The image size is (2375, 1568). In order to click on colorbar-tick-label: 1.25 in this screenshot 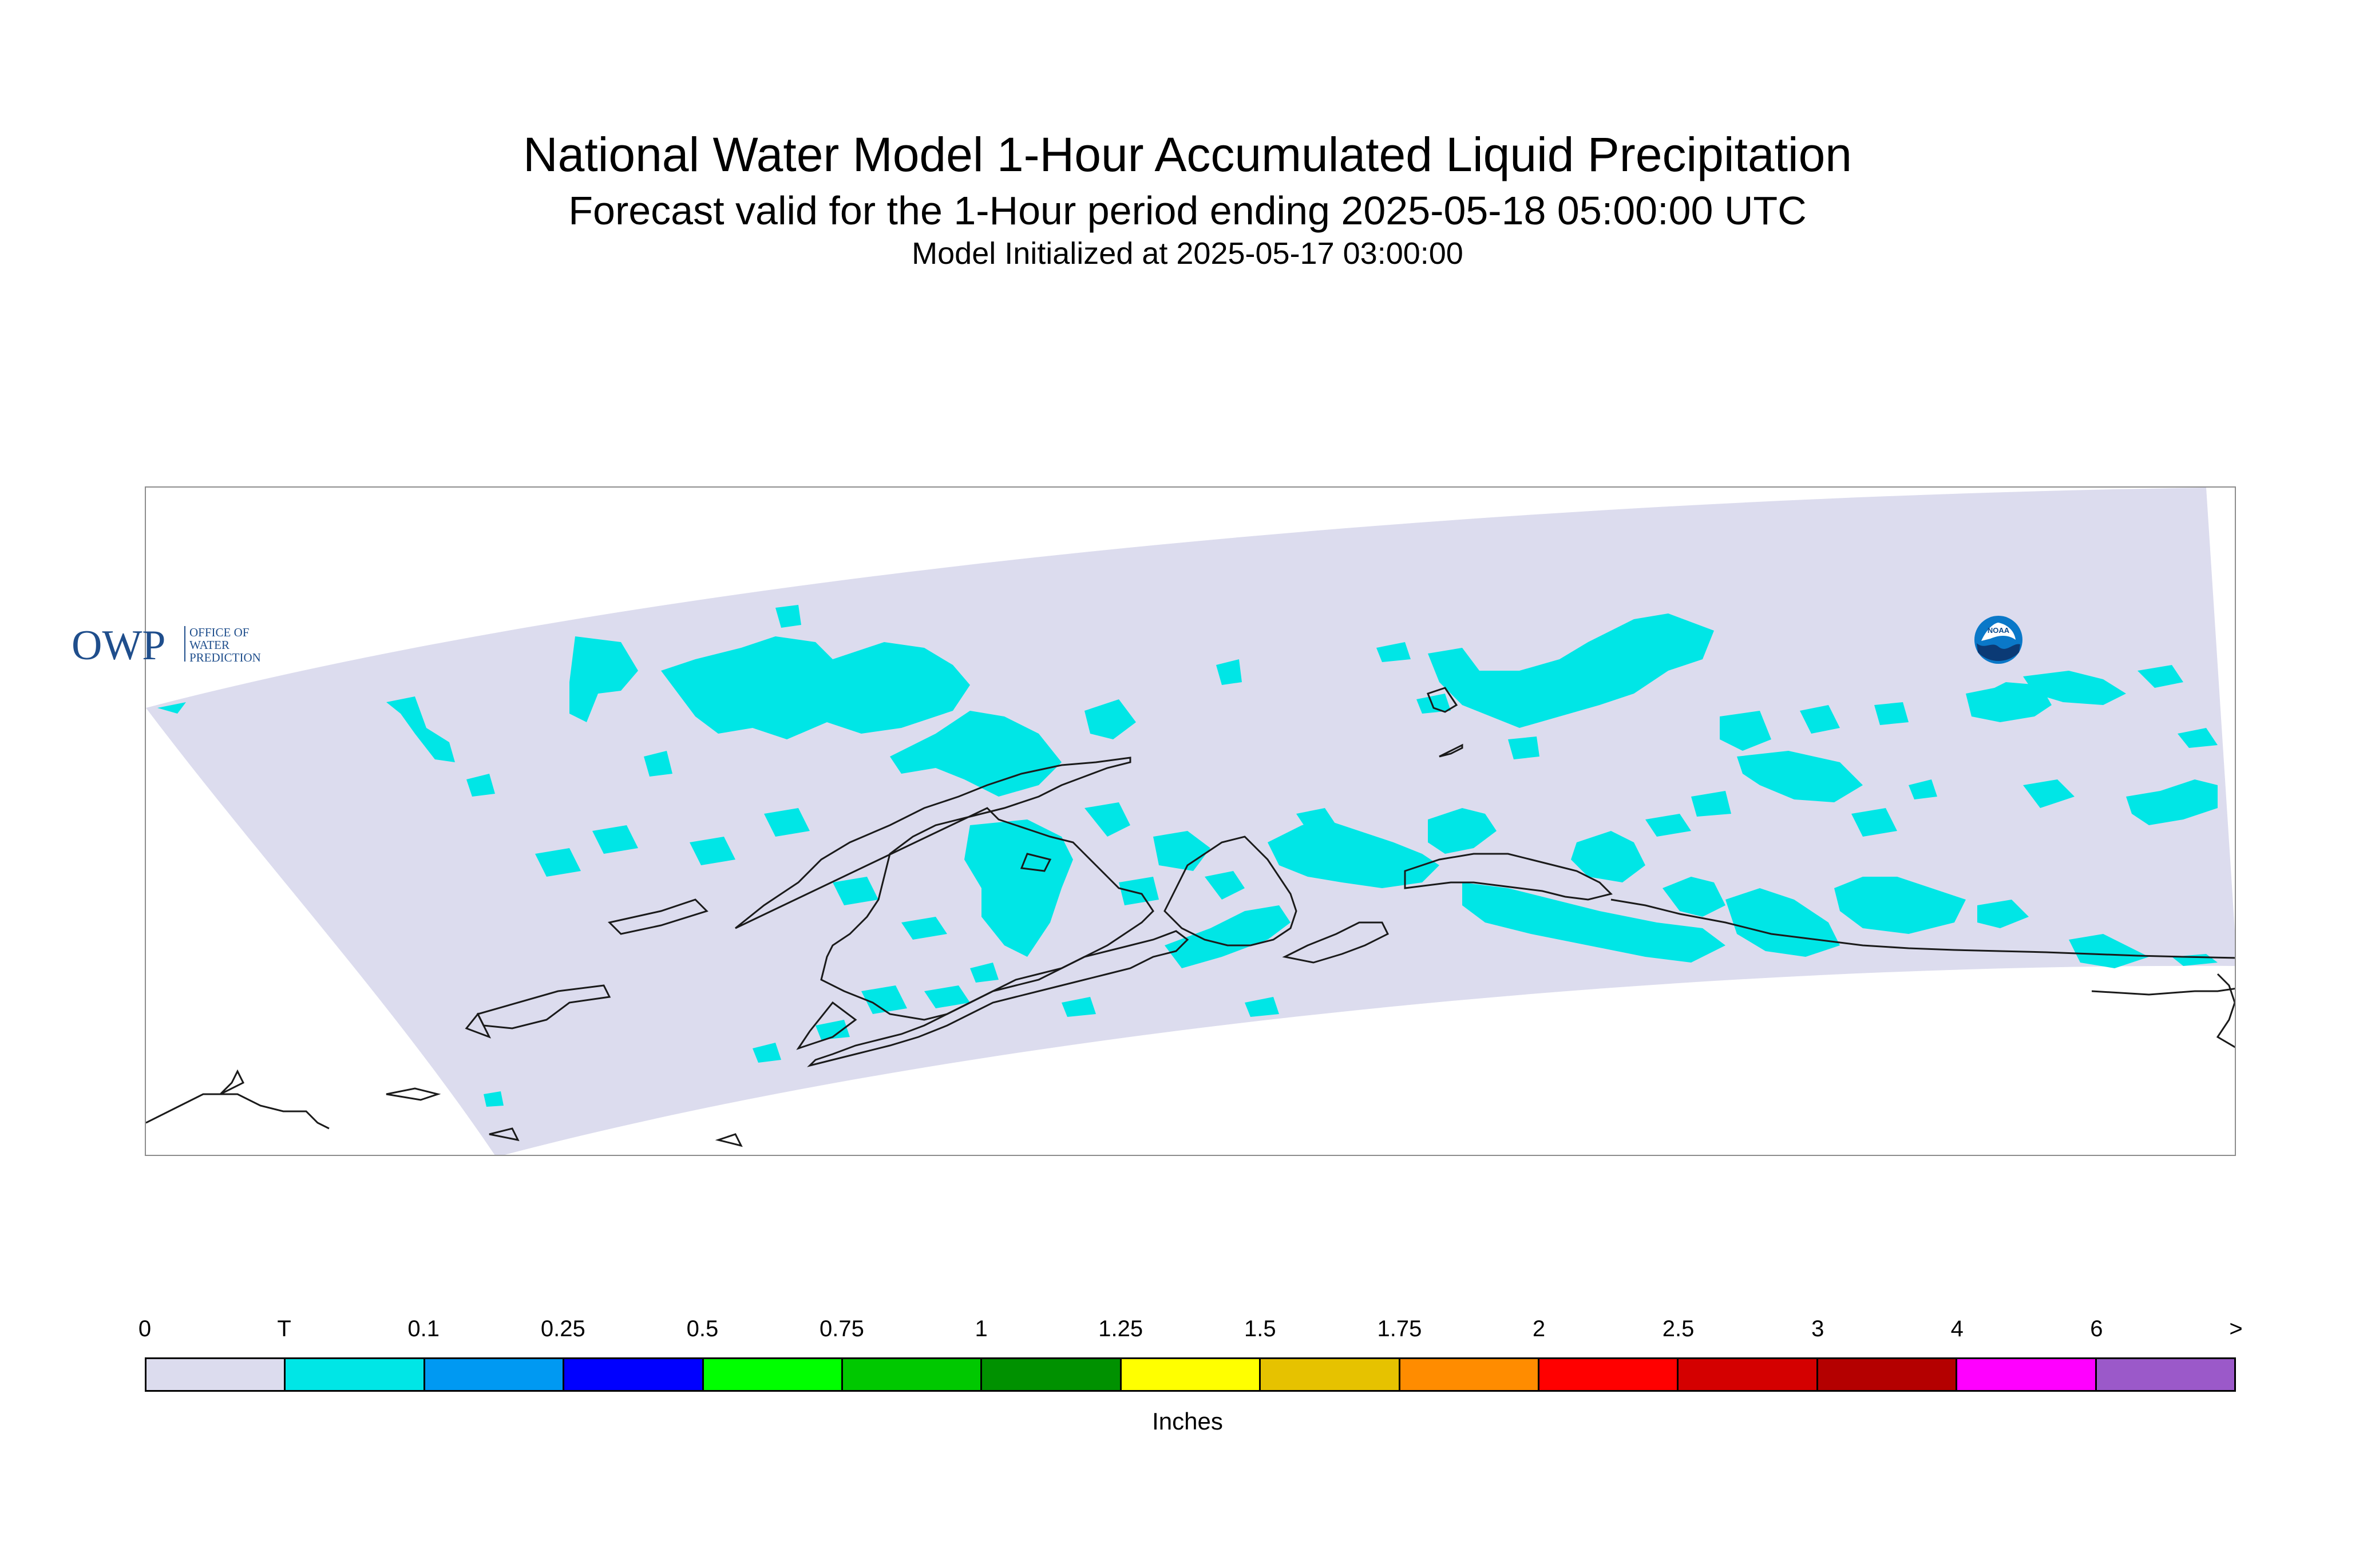, I will do `click(1121, 1328)`.